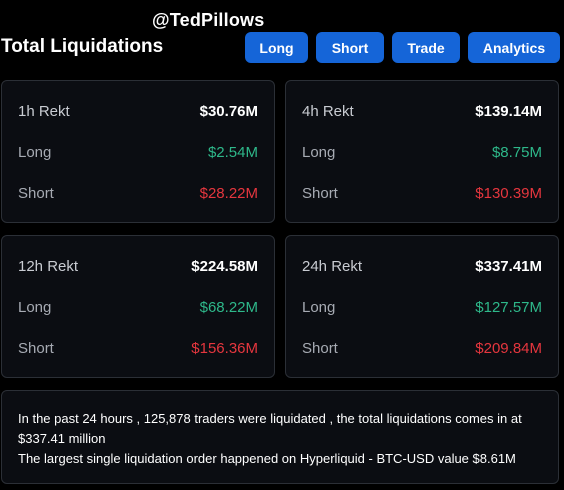 This screenshot has width=564, height=490. Describe the element at coordinates (208, 20) in the screenshot. I see `watermark-handle: @TedPillows` at that location.